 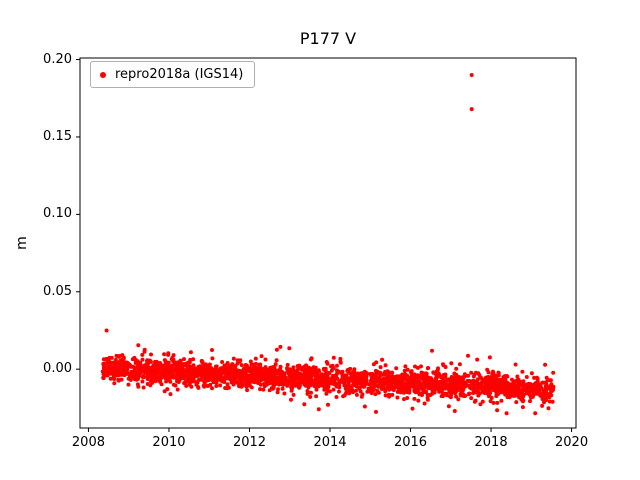 I want to click on y-tick-label: 0.05, so click(x=57, y=291).